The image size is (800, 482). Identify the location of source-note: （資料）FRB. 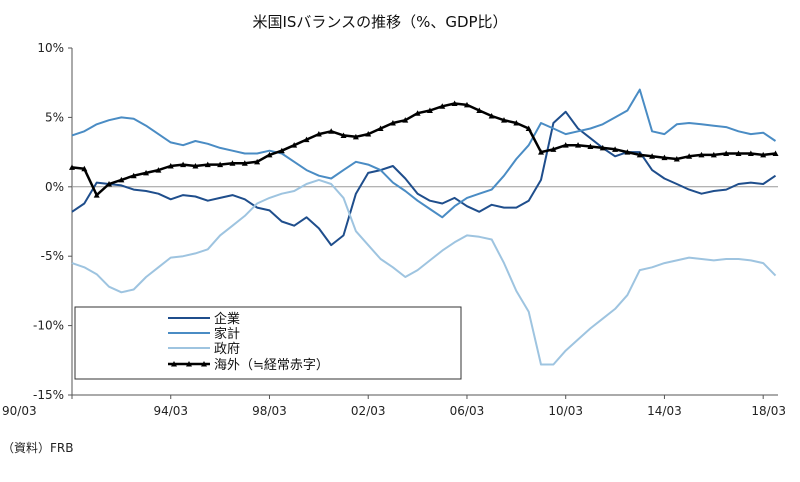
(37, 448).